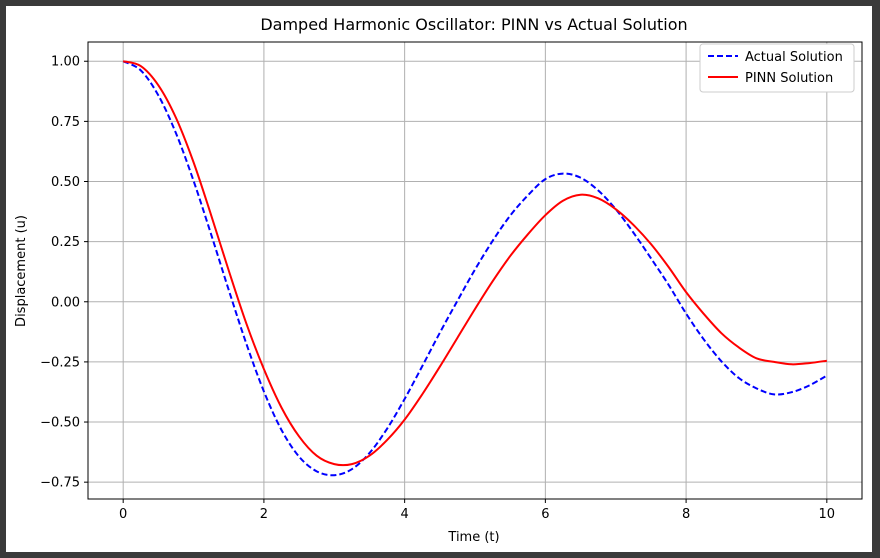  Describe the element at coordinates (64, 273) in the screenshot. I see `y-axis-ticks: 1.00 0.75 0.50 0.25 0.00 −0.25 −0.50 −0.75` at that location.